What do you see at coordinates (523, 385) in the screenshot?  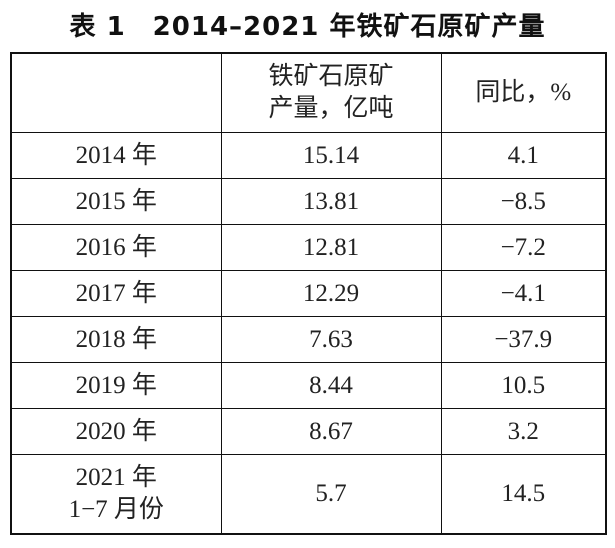 I see `cell: 10.5` at bounding box center [523, 385].